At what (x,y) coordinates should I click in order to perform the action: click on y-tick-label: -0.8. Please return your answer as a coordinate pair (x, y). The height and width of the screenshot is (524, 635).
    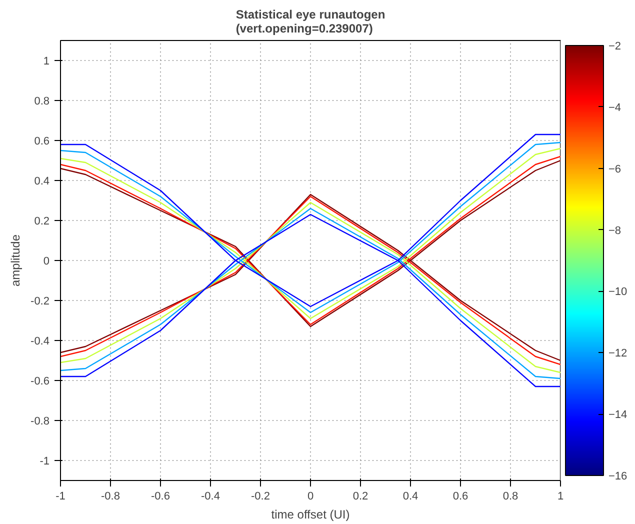
    Looking at the image, I should click on (40, 422).